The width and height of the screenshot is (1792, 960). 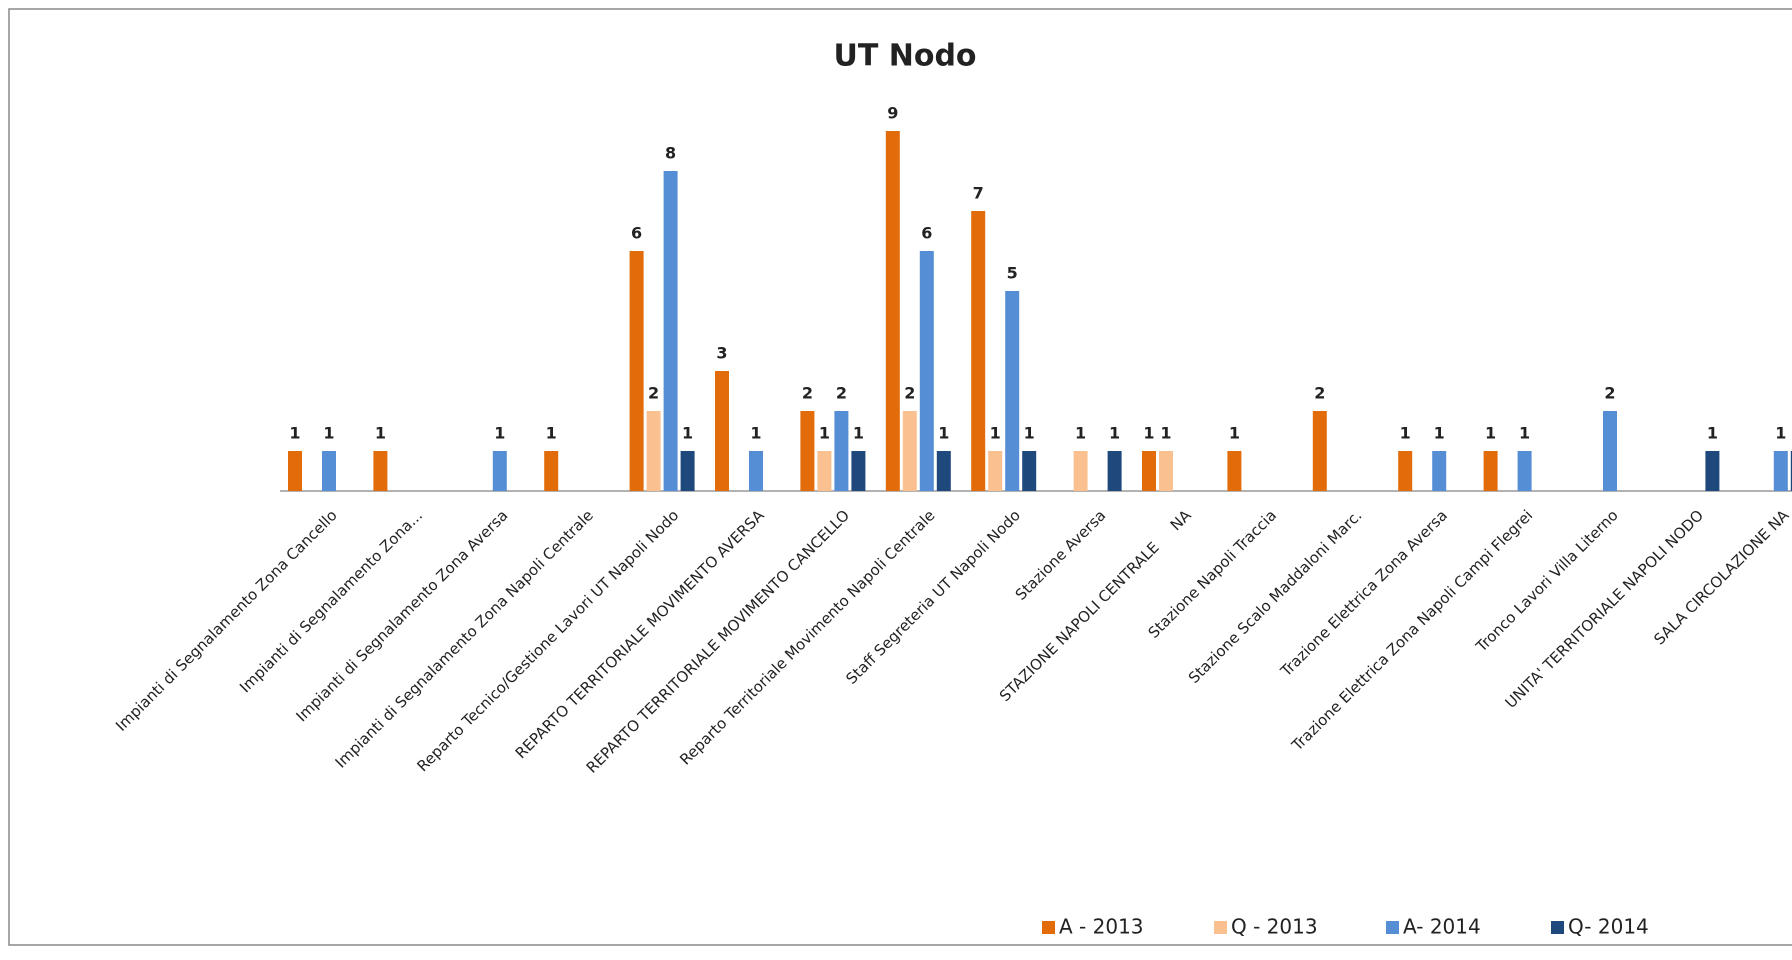 I want to click on x-tick-label: Stazione Aversa, so click(x=1061, y=555).